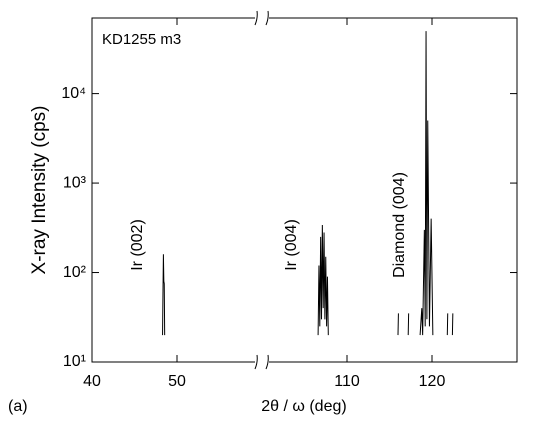 The image size is (550, 435). Describe the element at coordinates (261, 190) in the screenshot. I see `axis-break` at that location.